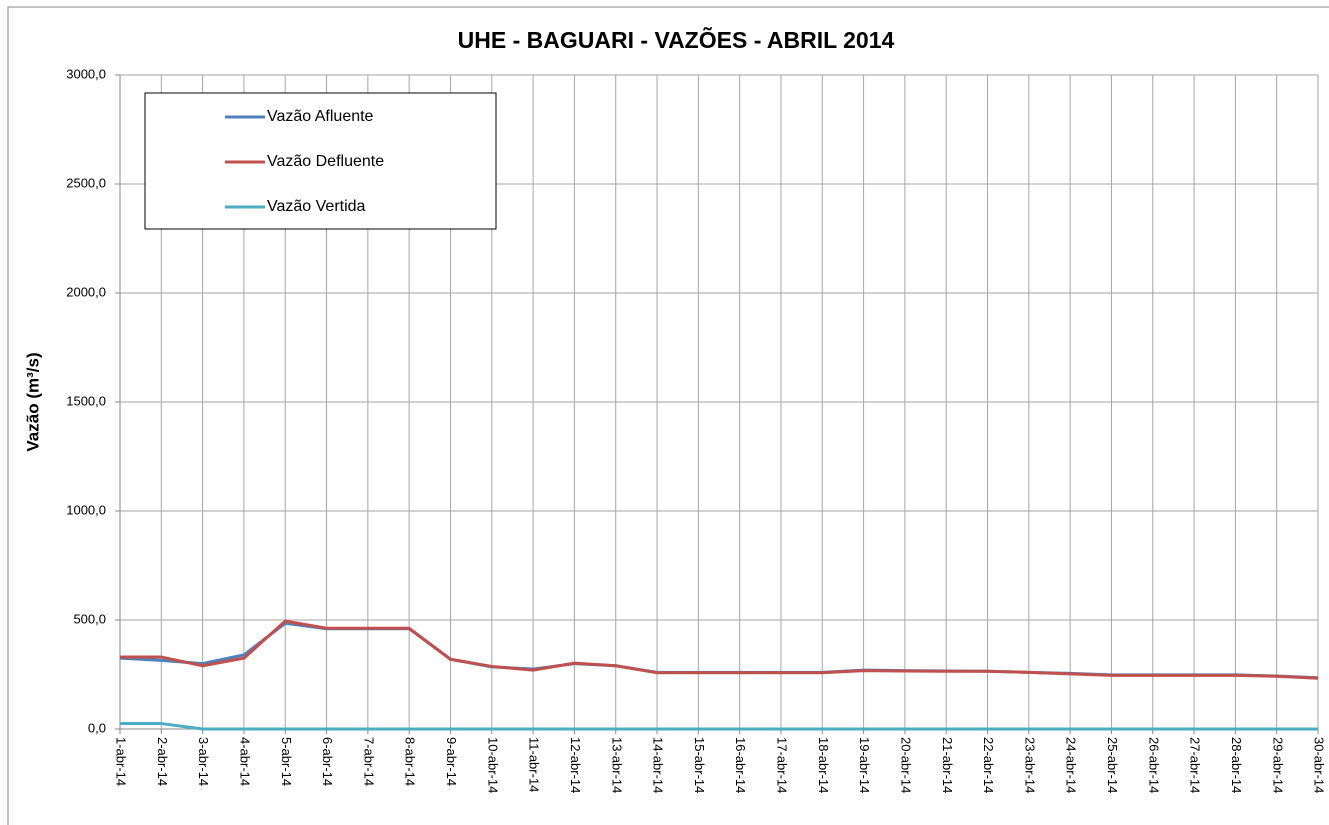 The width and height of the screenshot is (1329, 825). I want to click on x-tick-label: 19-abr-14, so click(864, 765).